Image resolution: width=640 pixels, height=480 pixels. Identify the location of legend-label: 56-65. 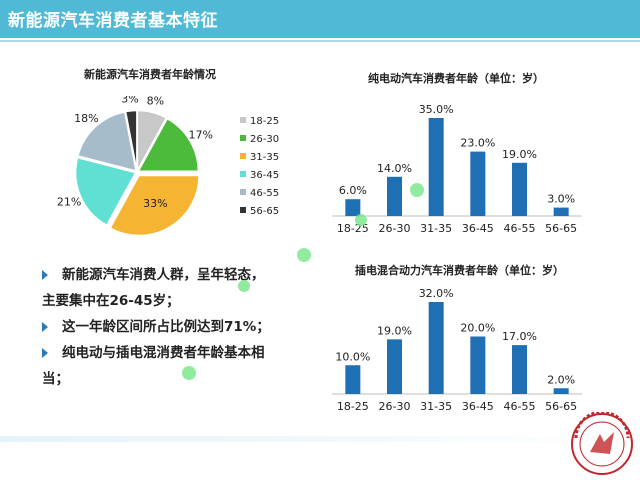
(264, 211).